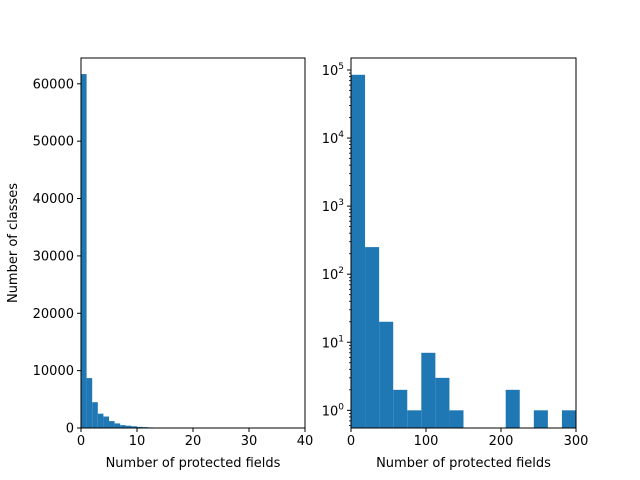  Describe the element at coordinates (351, 441) in the screenshot. I see `right-x-tick-label: 0` at that location.